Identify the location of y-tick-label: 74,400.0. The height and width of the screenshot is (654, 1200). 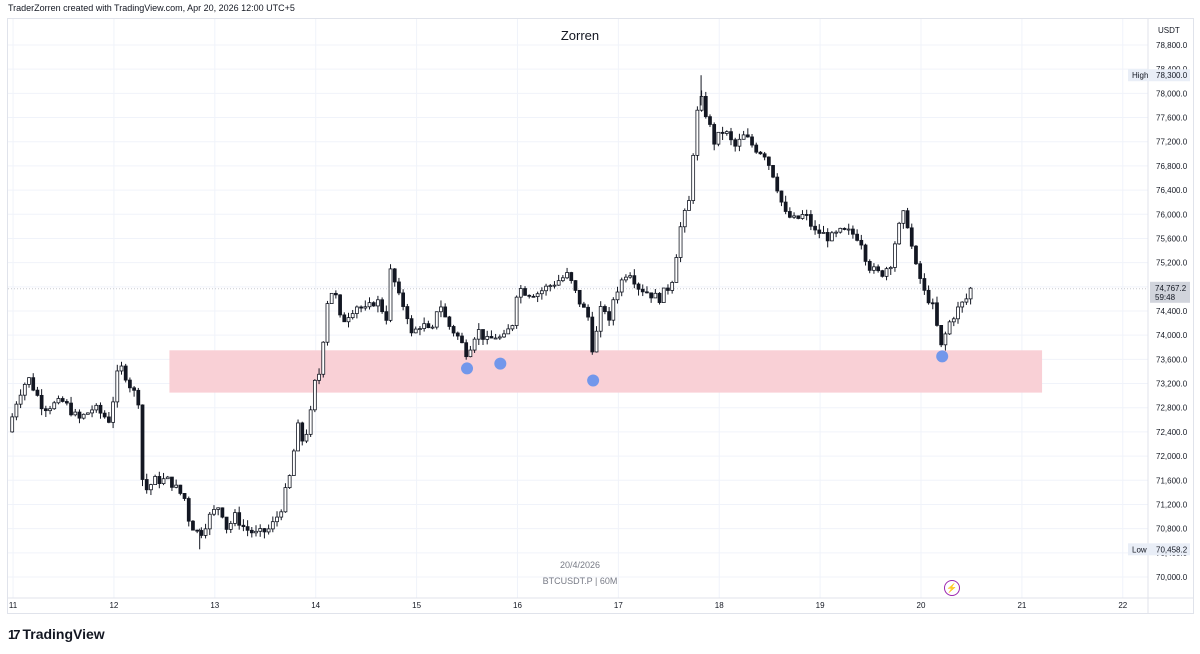
(1172, 311).